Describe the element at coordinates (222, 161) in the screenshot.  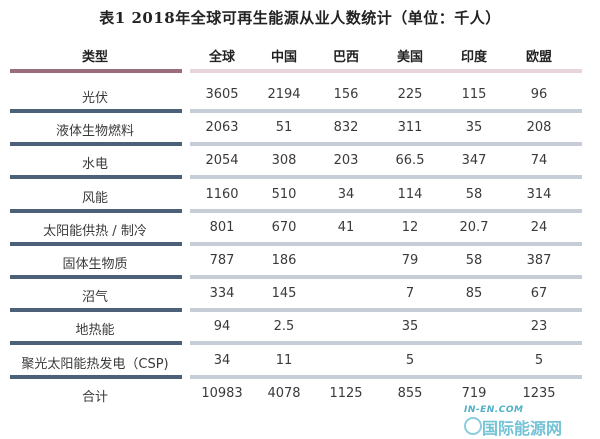
I see `table-cell: 2054` at that location.